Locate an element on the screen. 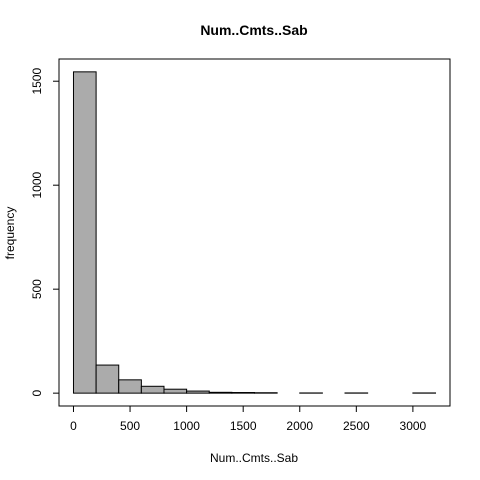  y-axis: 0 500 1000 1500 is located at coordinates (45, 232).